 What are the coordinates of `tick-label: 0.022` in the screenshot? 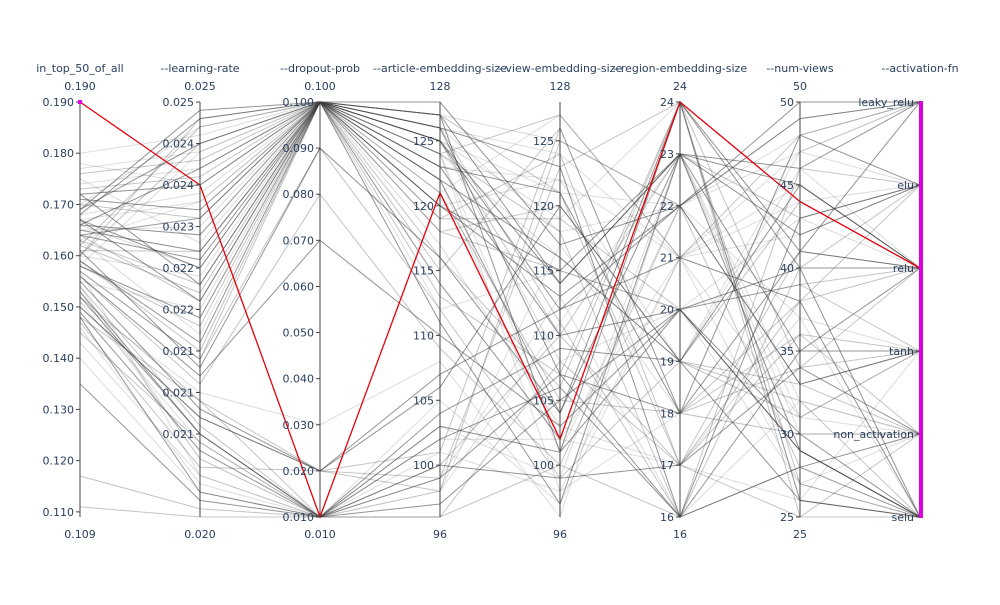 It's located at (179, 268).